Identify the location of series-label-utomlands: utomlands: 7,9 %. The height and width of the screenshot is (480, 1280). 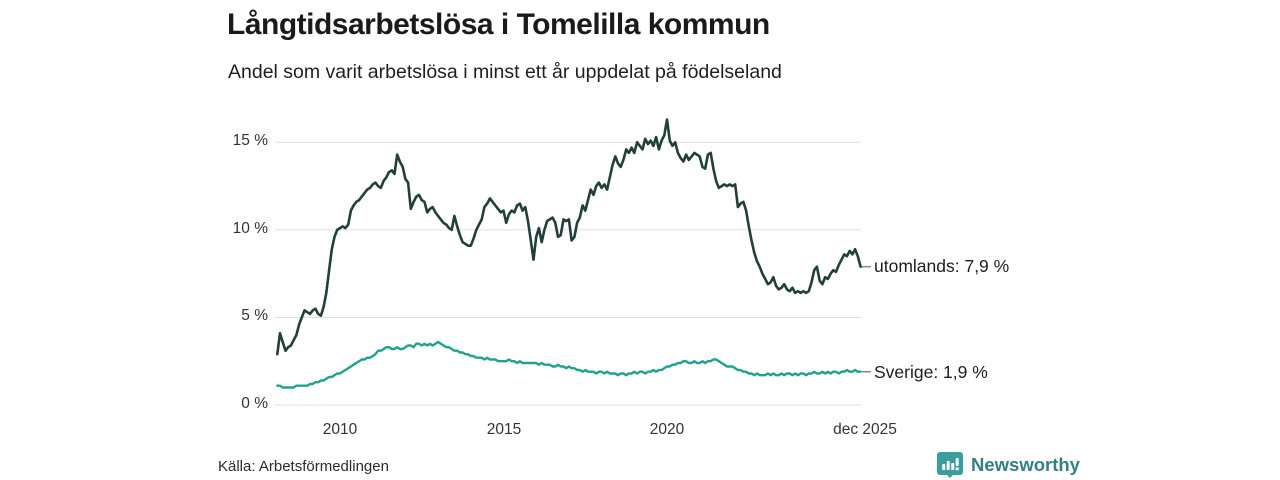
(942, 266).